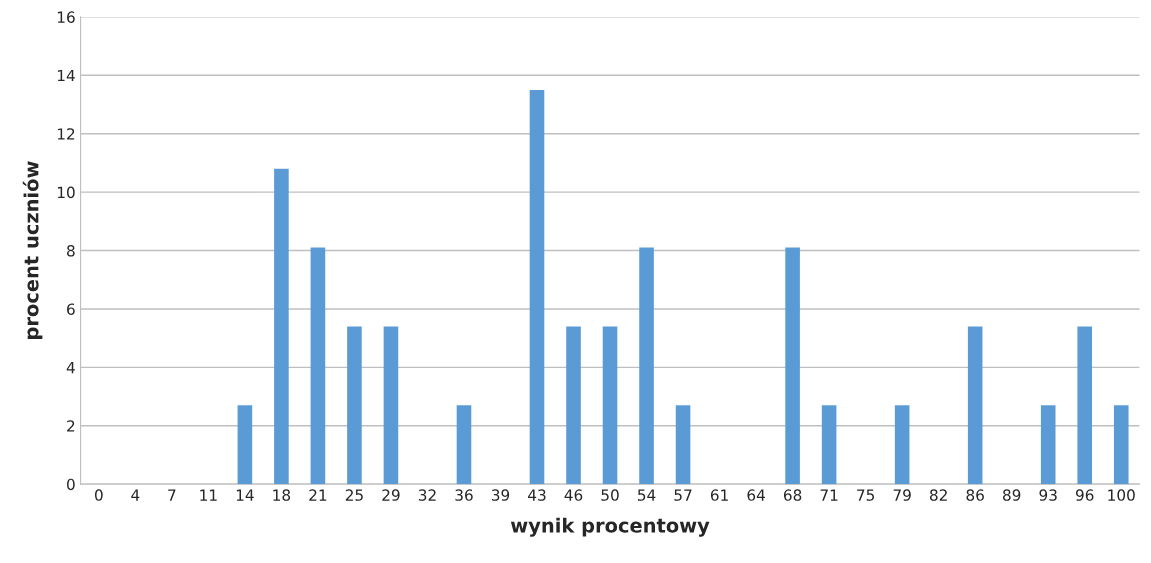 The image size is (1151, 563). Describe the element at coordinates (71, 426) in the screenshot. I see `y-tick-label: 2` at that location.